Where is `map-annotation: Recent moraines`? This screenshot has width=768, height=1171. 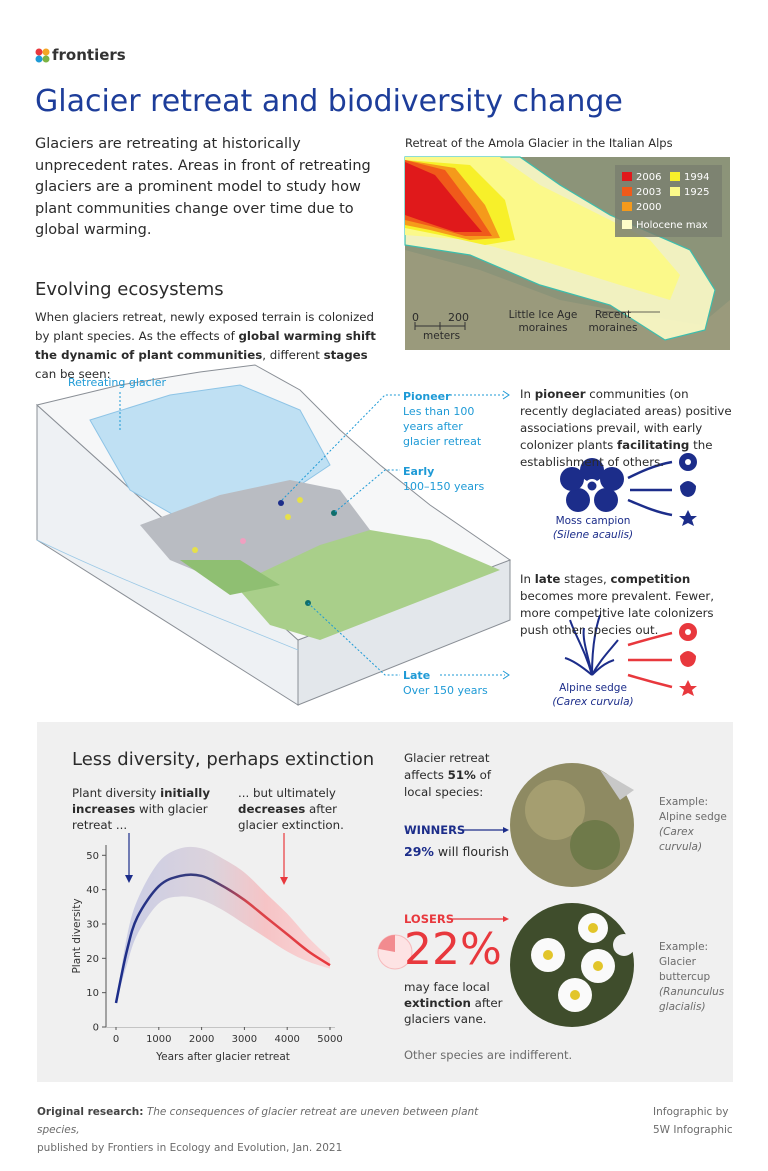
map-annotation: Recent moraines is located at coordinates (613, 321).